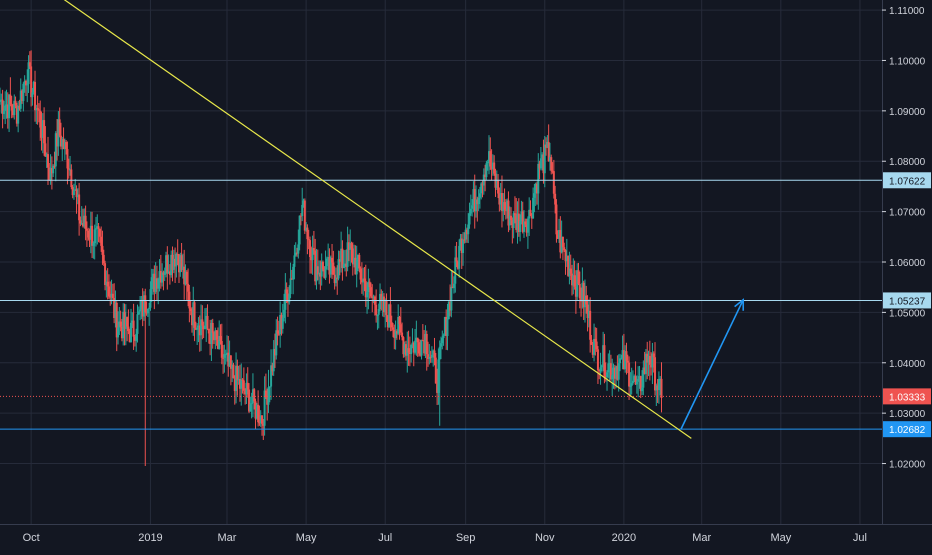 The image size is (932, 555). Describe the element at coordinates (907, 414) in the screenshot. I see `price-axis-label: 1.03000` at that location.